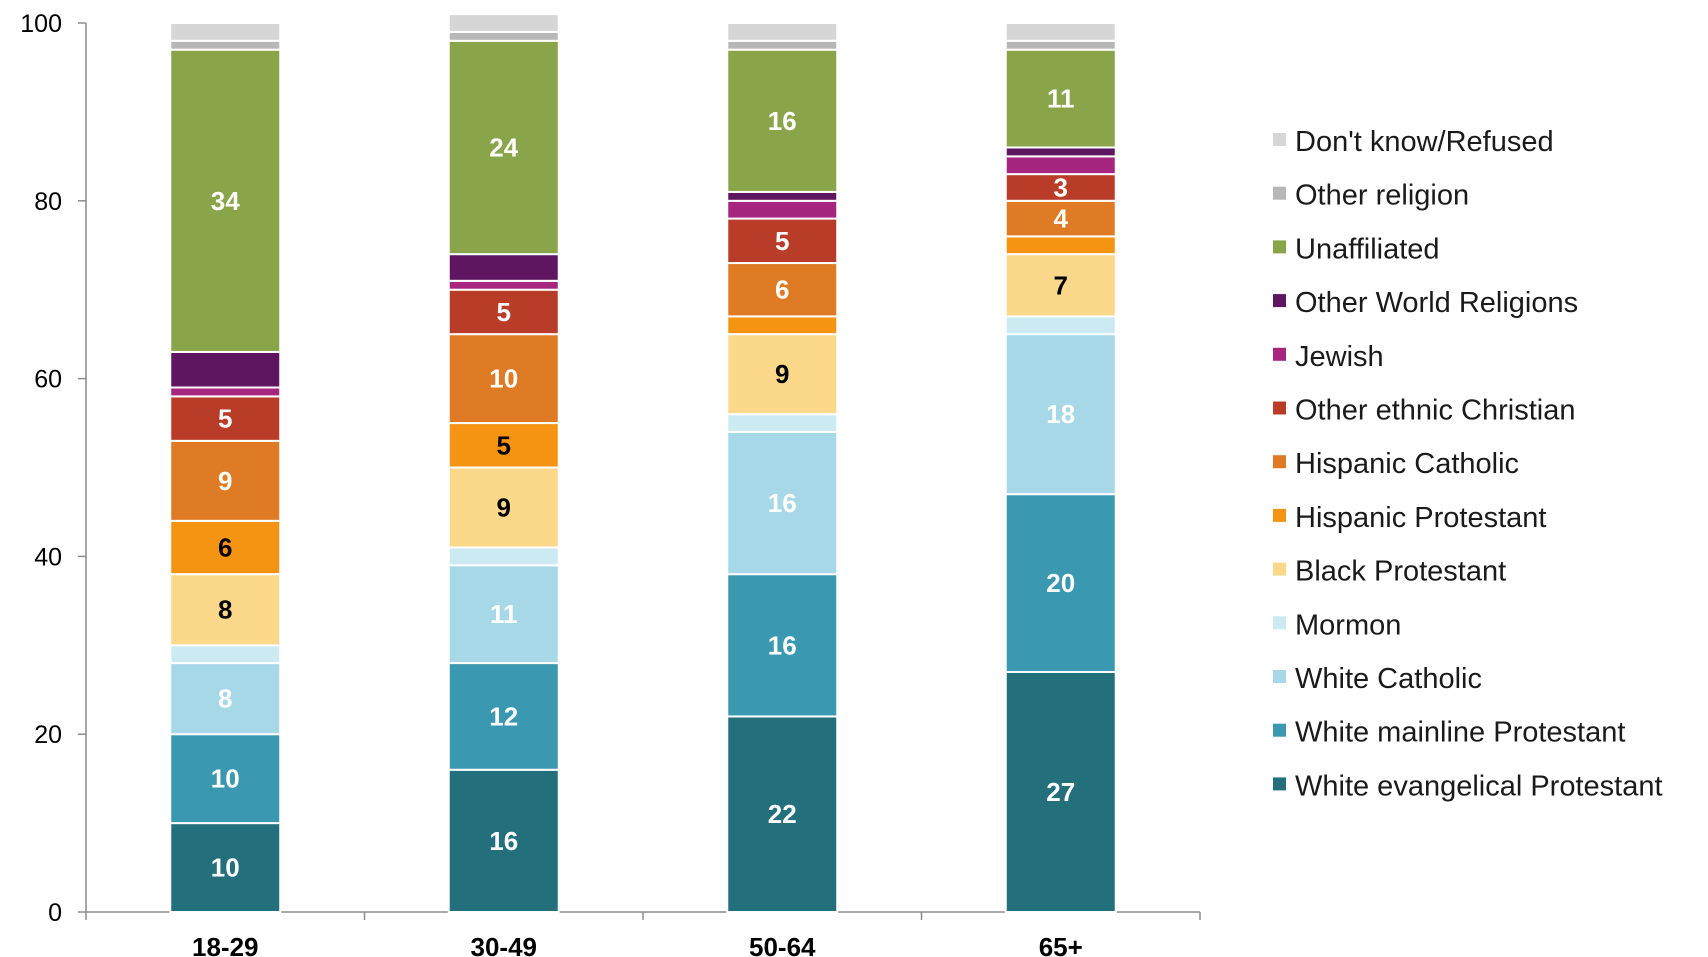  What do you see at coordinates (225, 610) in the screenshot?
I see `data-label: 8` at bounding box center [225, 610].